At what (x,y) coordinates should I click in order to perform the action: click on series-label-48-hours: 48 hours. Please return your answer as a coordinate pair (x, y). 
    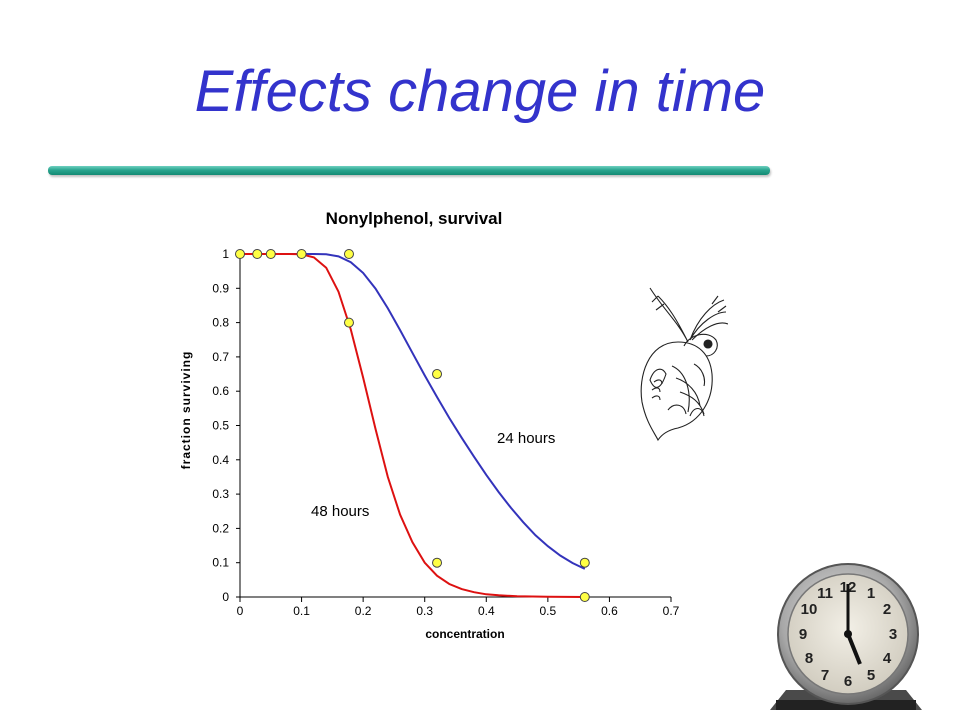
    Looking at the image, I should click on (340, 511).